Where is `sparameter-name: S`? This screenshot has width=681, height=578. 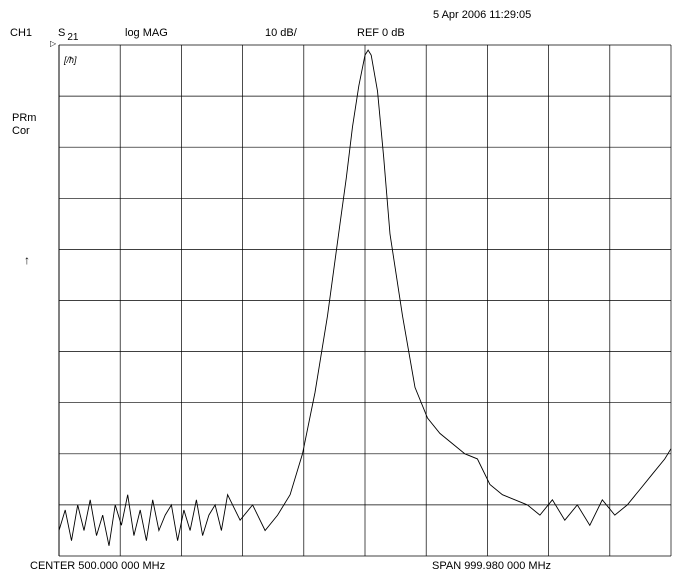
sparameter-name: S is located at coordinates (62, 33).